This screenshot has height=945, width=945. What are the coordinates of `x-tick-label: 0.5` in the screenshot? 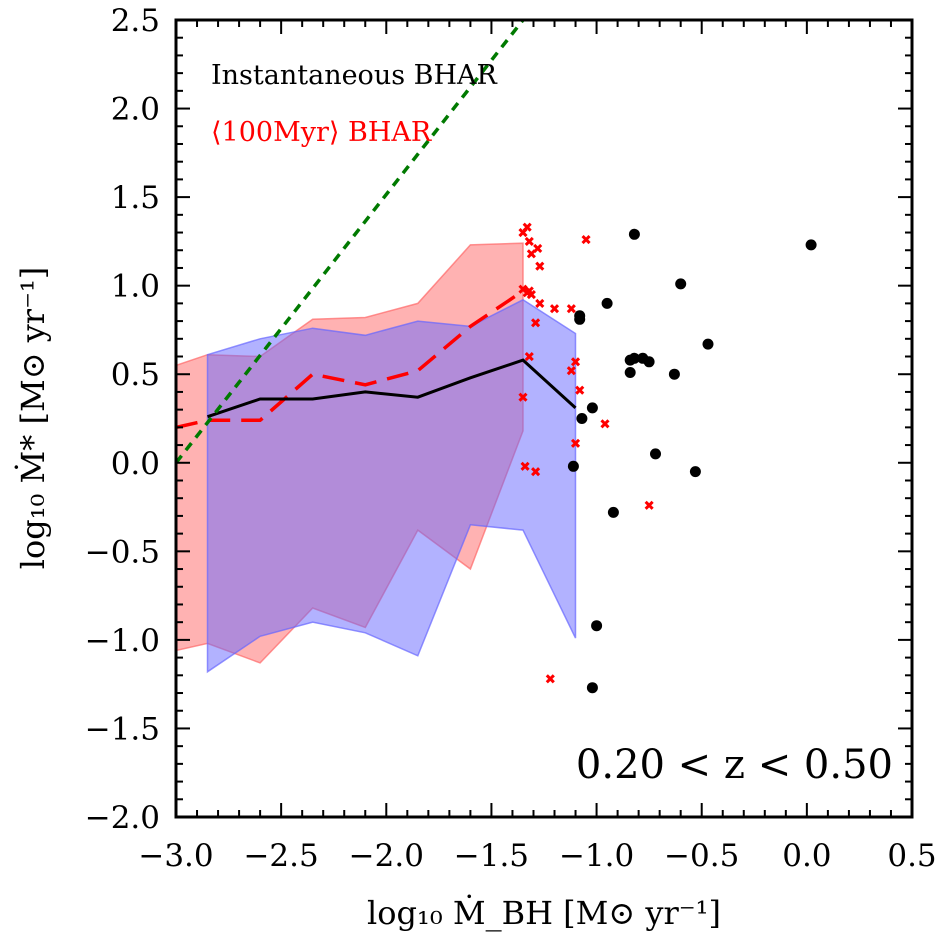 It's located at (911, 856).